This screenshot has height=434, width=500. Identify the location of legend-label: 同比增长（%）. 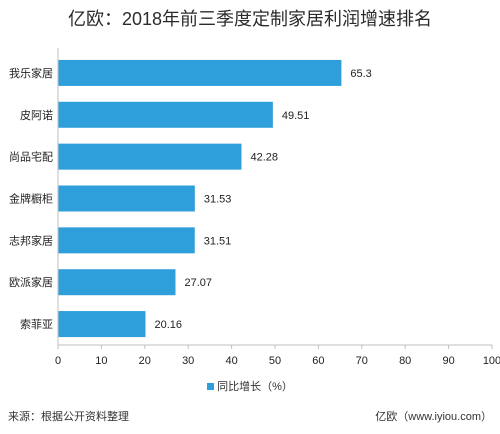
(255, 387).